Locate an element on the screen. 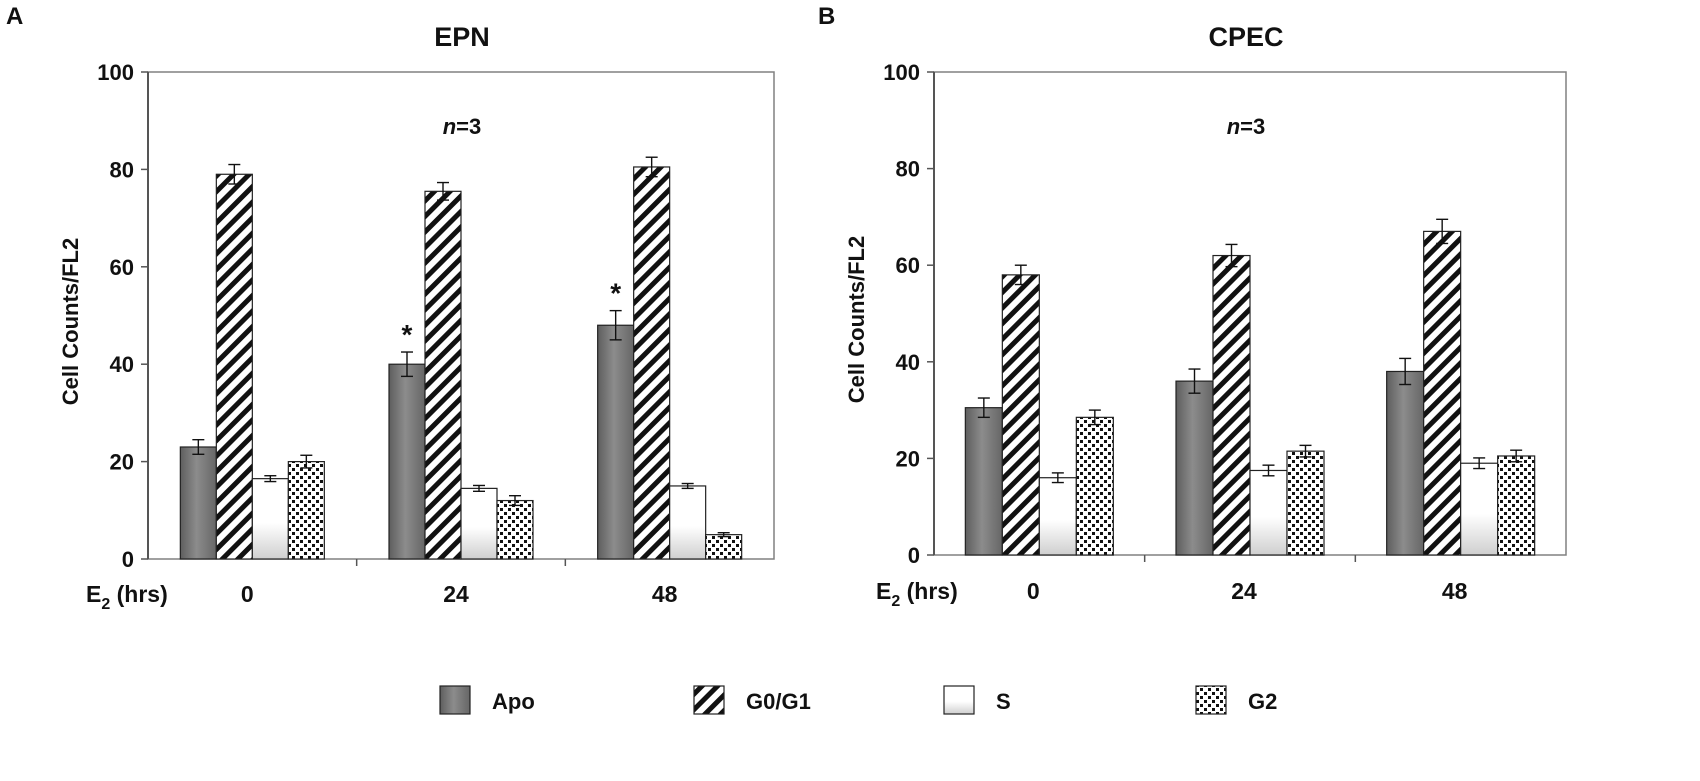 This screenshot has height=781, width=1700. legend-label: G0/G1 is located at coordinates (778, 701).